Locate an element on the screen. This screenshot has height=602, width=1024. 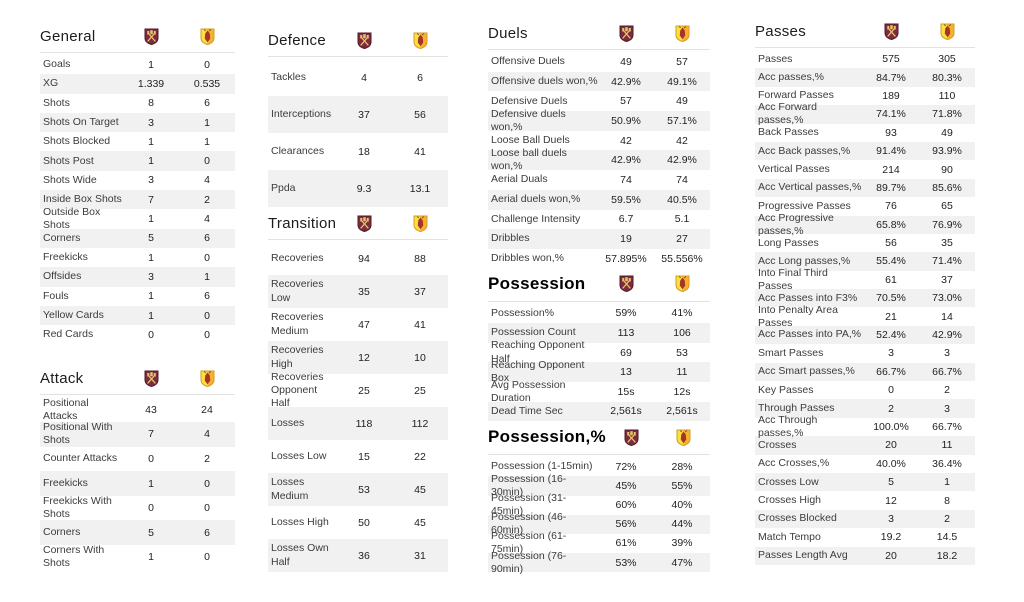
stat-label: Recoveries High is located at coordinates (297, 357).